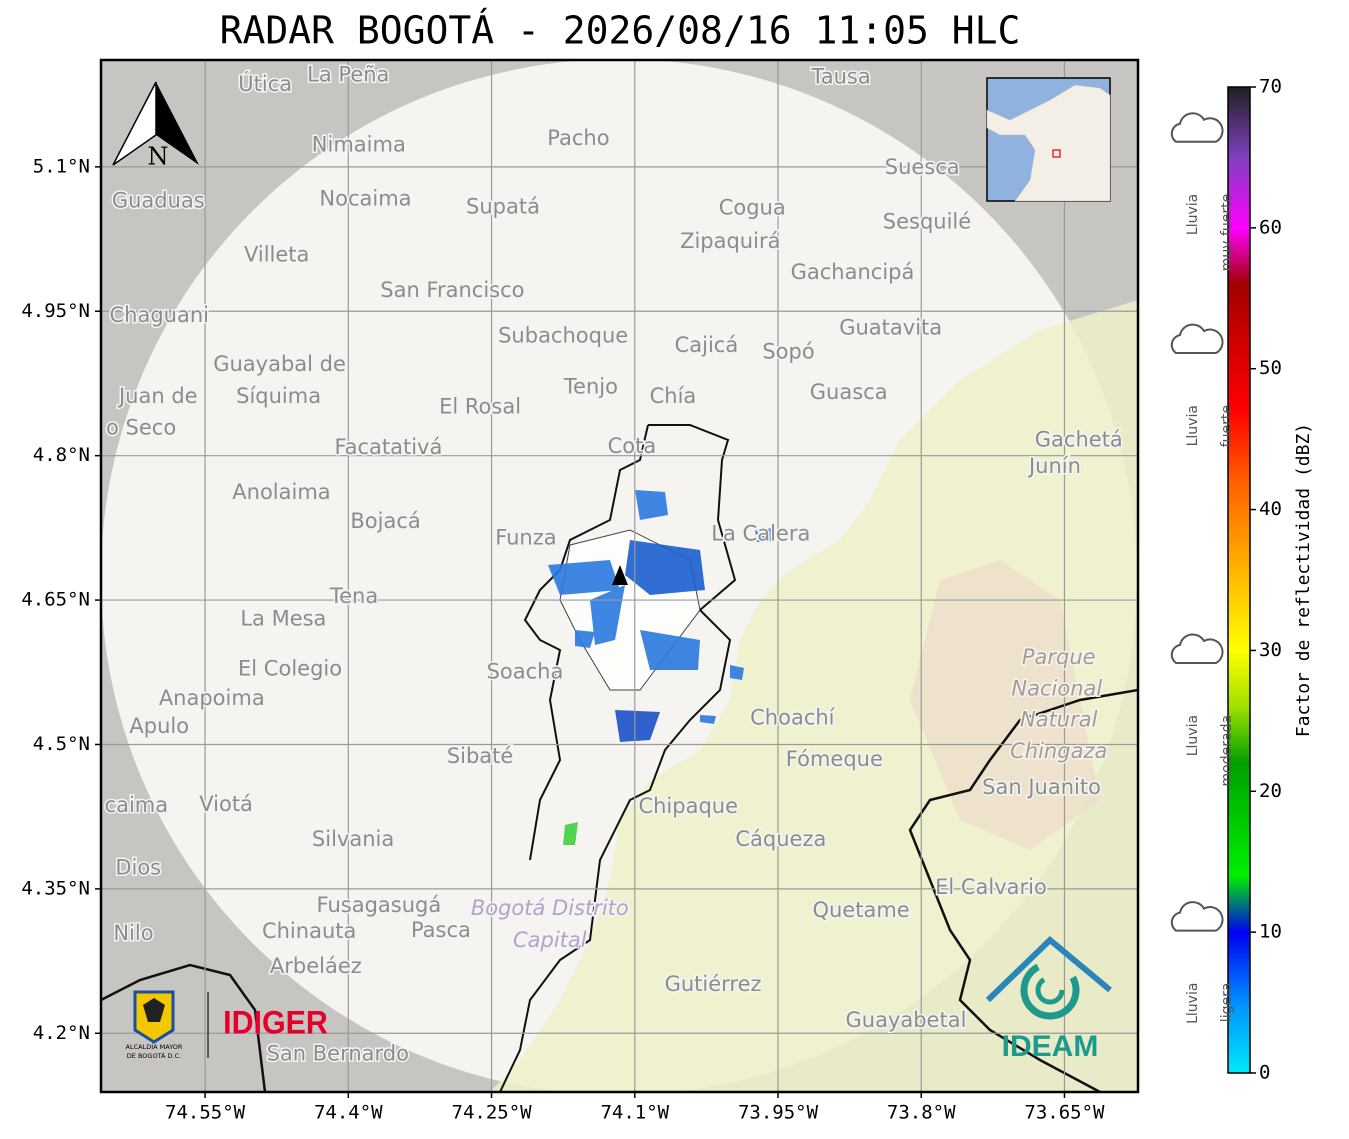 Image resolution: width=1349 pixels, height=1139 pixels. I want to click on place-label: Nilo, so click(133, 933).